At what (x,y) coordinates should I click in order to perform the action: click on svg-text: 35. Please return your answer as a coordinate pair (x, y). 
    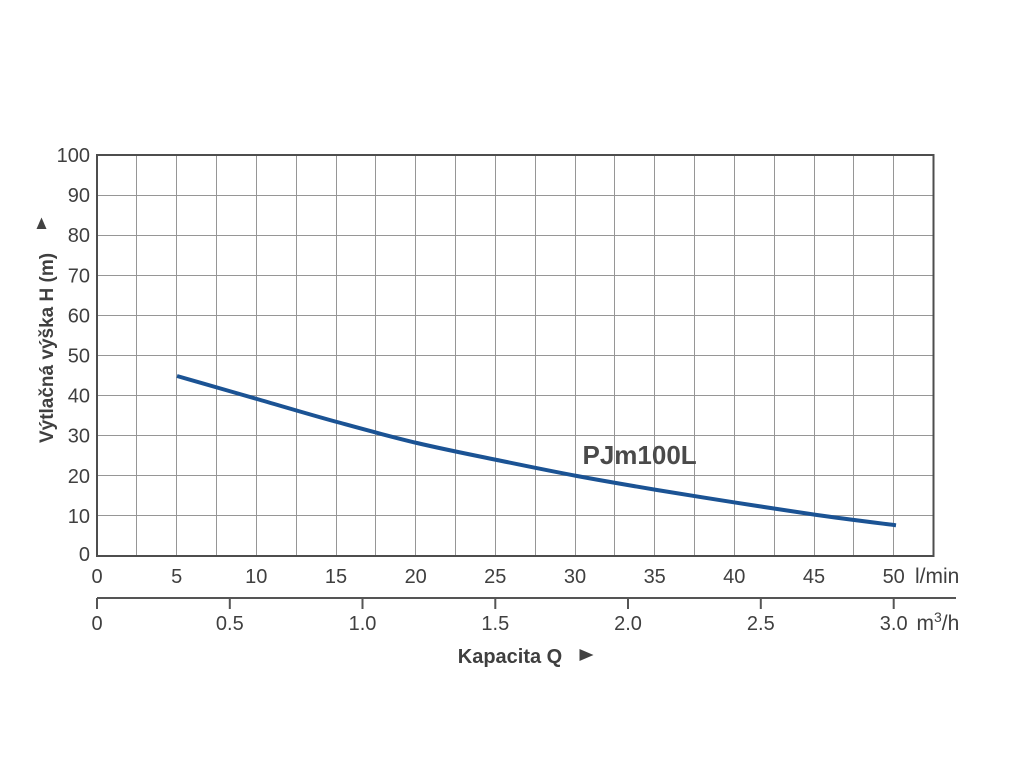
    Looking at the image, I should click on (655, 577).